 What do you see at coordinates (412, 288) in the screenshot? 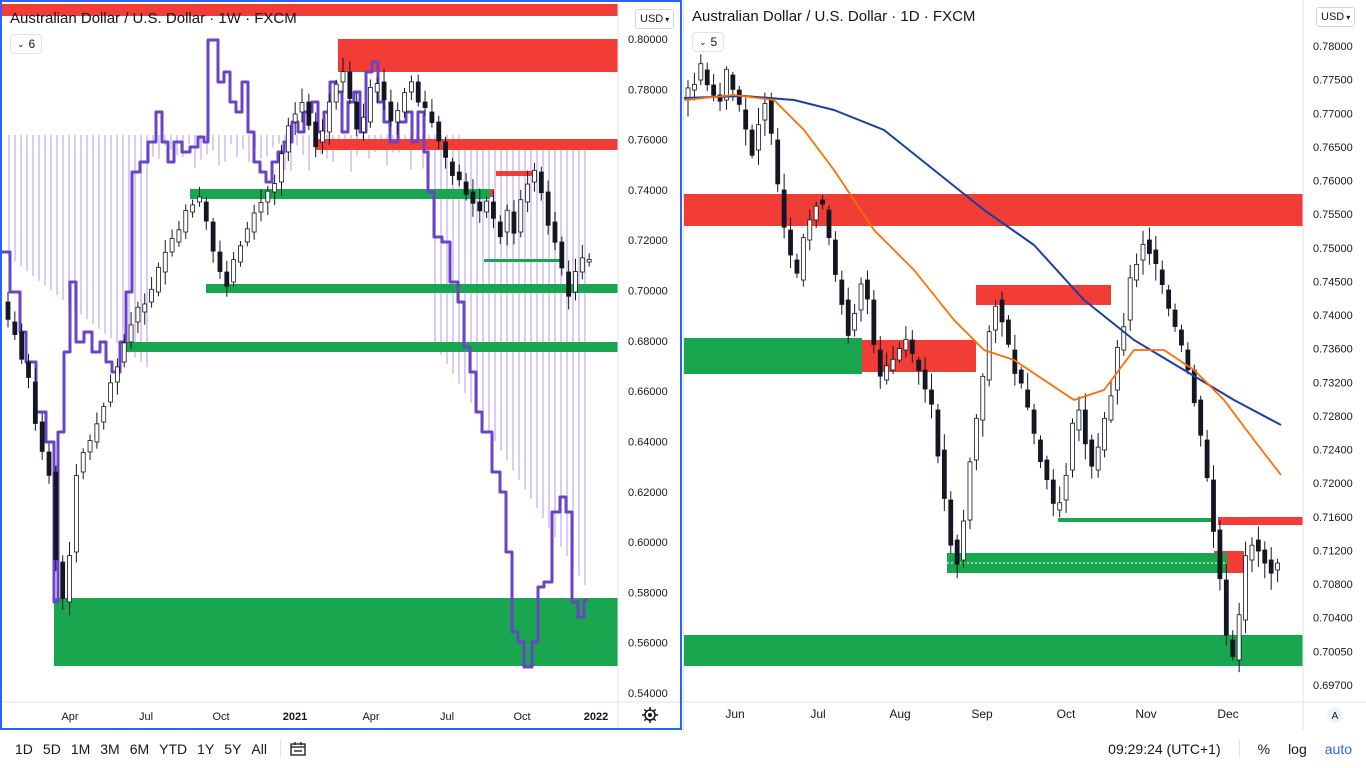
I see `demand-zone` at bounding box center [412, 288].